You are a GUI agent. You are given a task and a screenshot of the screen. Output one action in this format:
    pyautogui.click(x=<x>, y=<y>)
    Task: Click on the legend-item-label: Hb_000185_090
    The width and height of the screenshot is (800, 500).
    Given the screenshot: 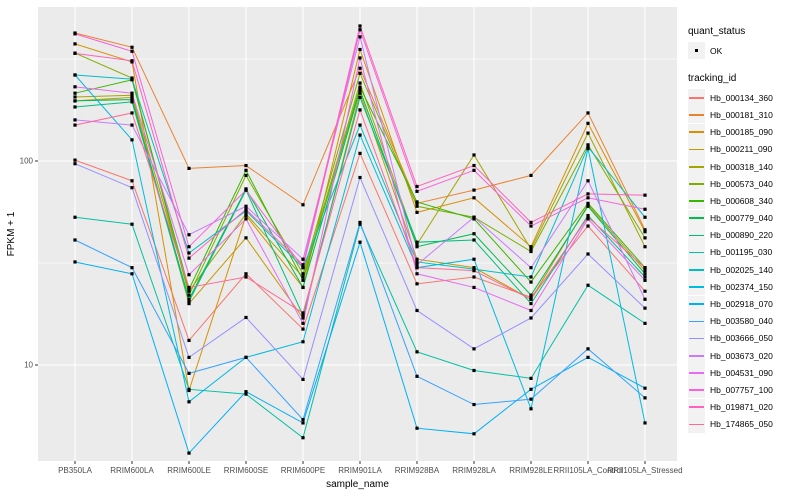 What is the action you would take?
    pyautogui.click(x=741, y=132)
    